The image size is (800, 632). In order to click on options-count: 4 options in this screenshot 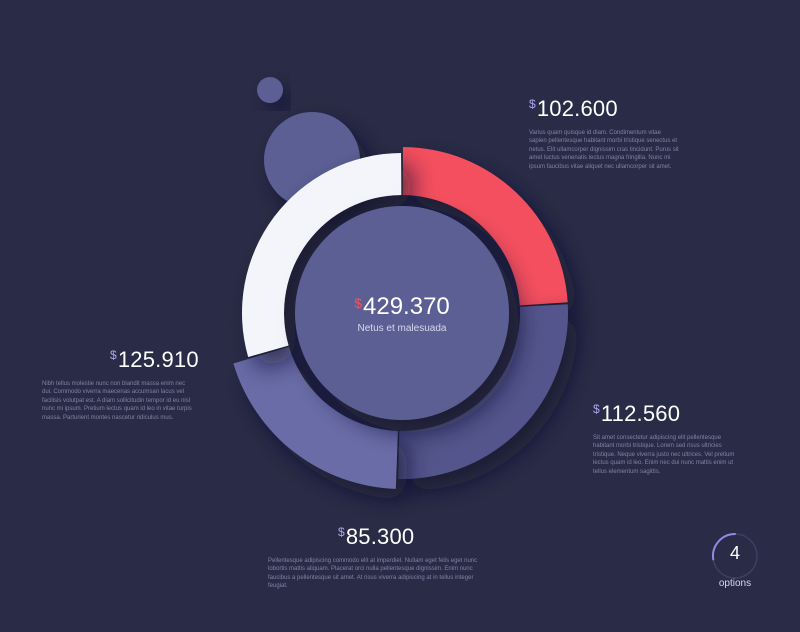, I will do `click(735, 566)`.